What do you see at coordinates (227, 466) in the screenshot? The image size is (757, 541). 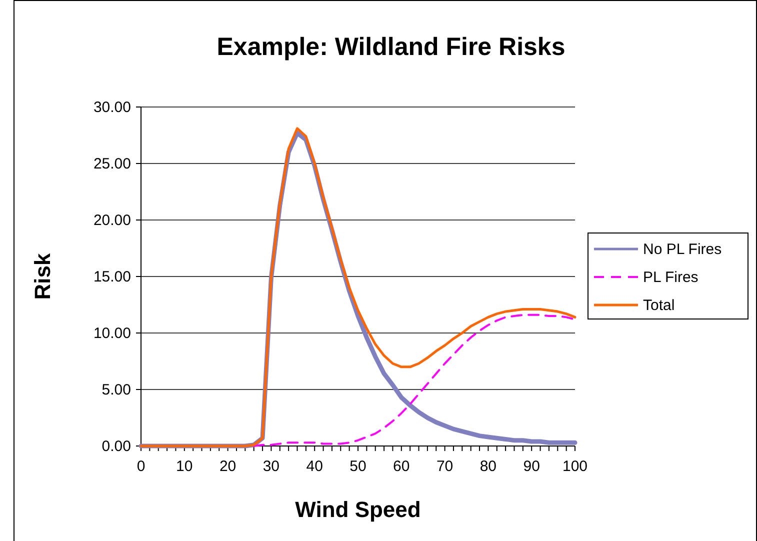 I see `x-tick-label: 20` at bounding box center [227, 466].